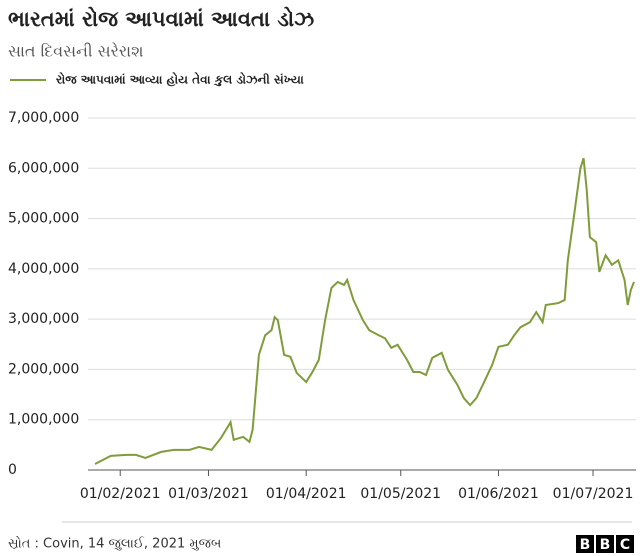 This screenshot has height=556, width=640. Describe the element at coordinates (593, 494) in the screenshot. I see `x-tick-label: 01/07/2021` at that location.